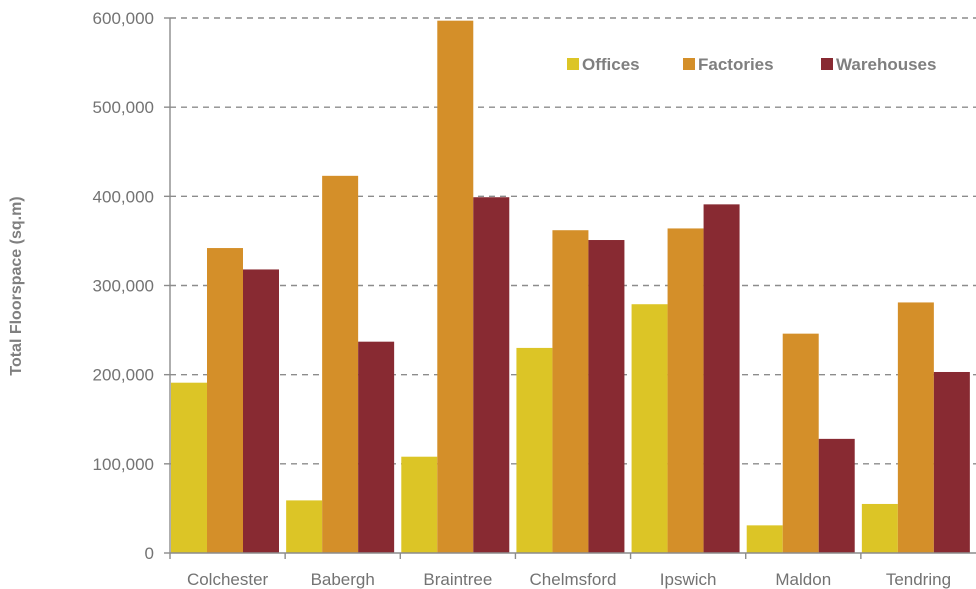 Image resolution: width=976 pixels, height=589 pixels. Describe the element at coordinates (685, 390) in the screenshot. I see `bar-factories-ipswich` at that location.